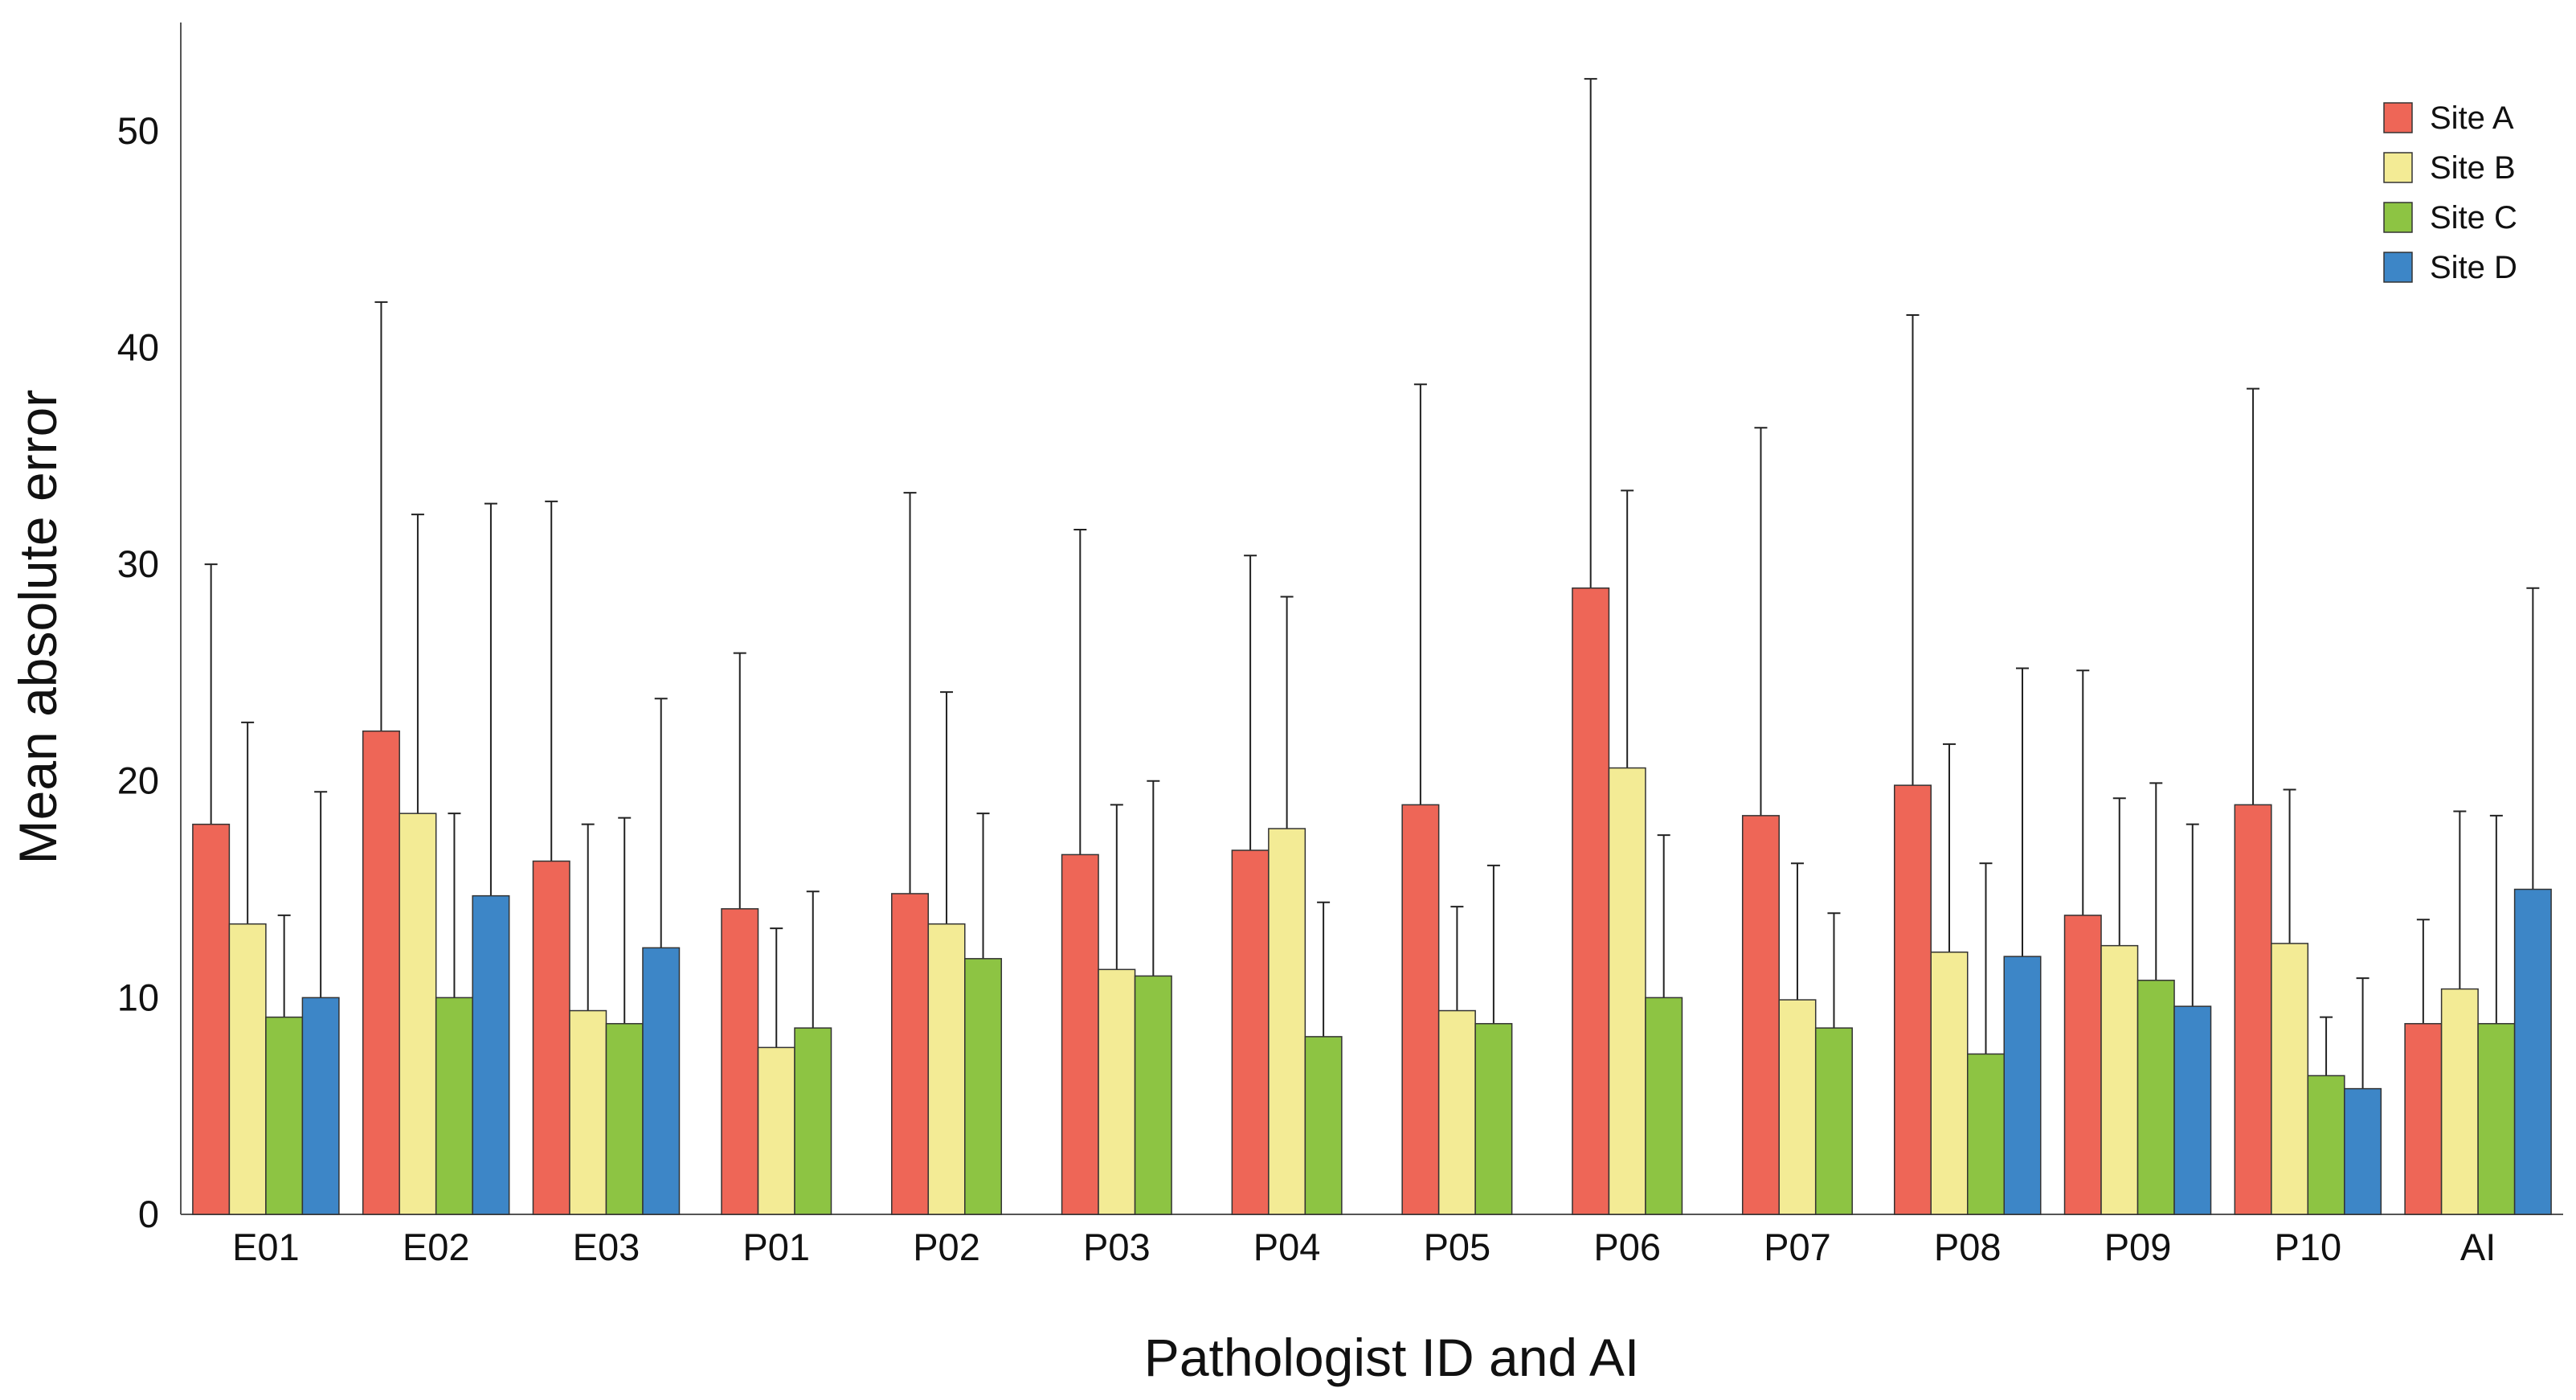  I want to click on bar-p01-site-a, so click(740, 1061).